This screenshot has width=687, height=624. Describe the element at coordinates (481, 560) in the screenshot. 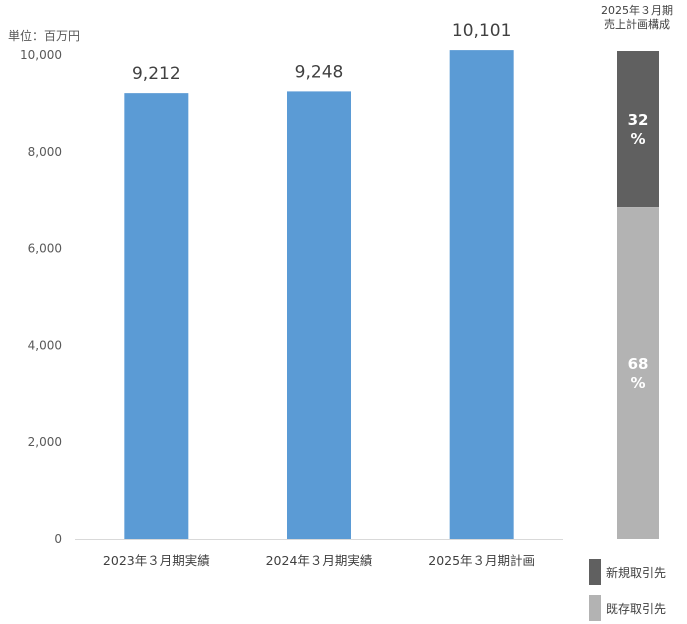

I see `x-tick-label: 2025年３月期計画` at that location.